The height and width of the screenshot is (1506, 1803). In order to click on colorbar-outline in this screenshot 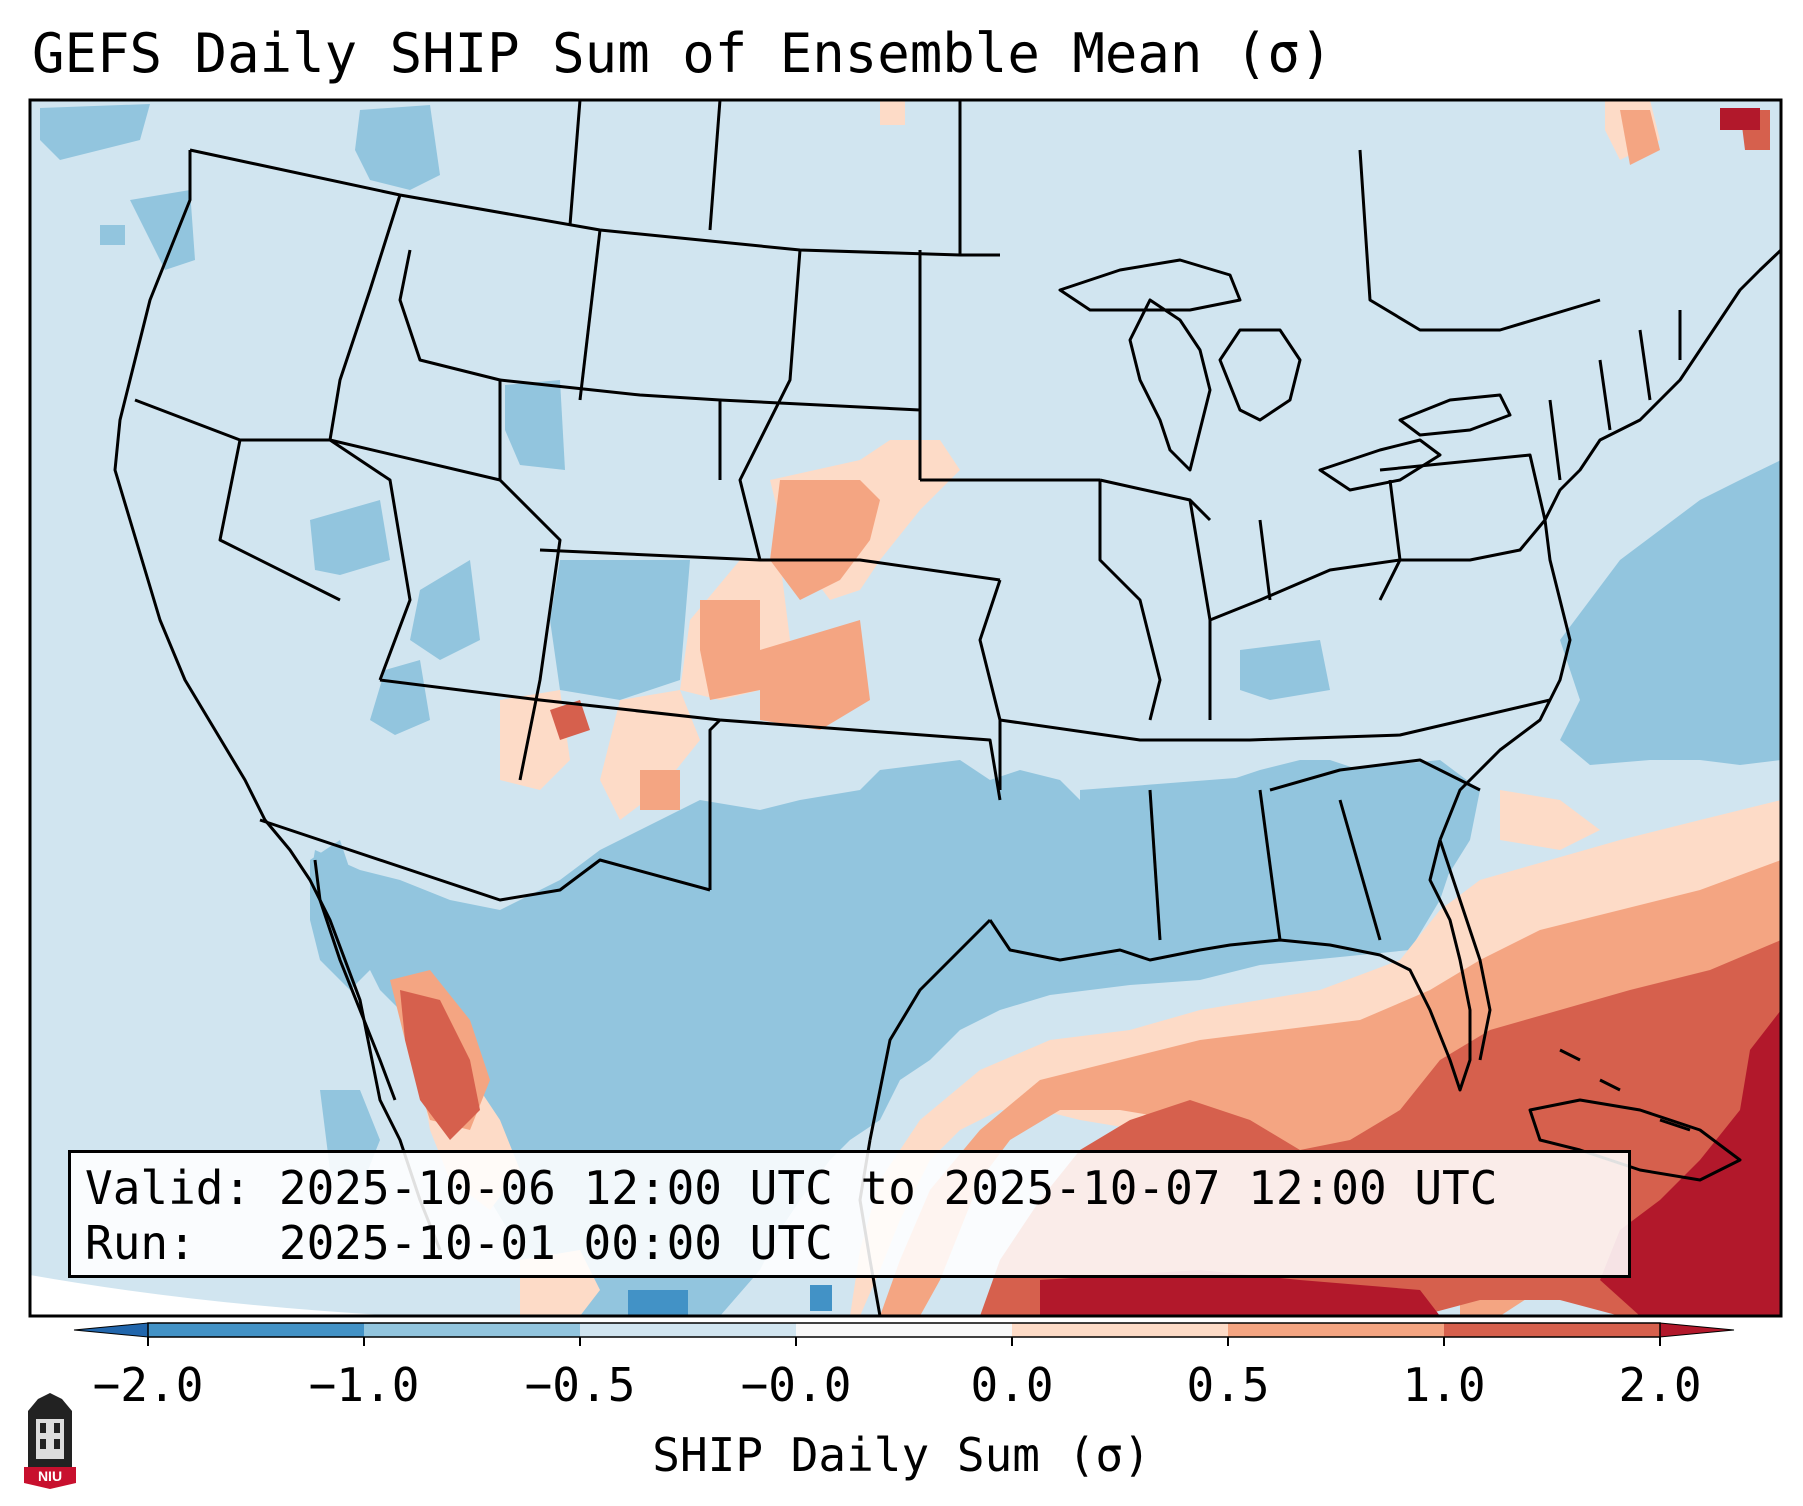, I will do `click(904, 1330)`.